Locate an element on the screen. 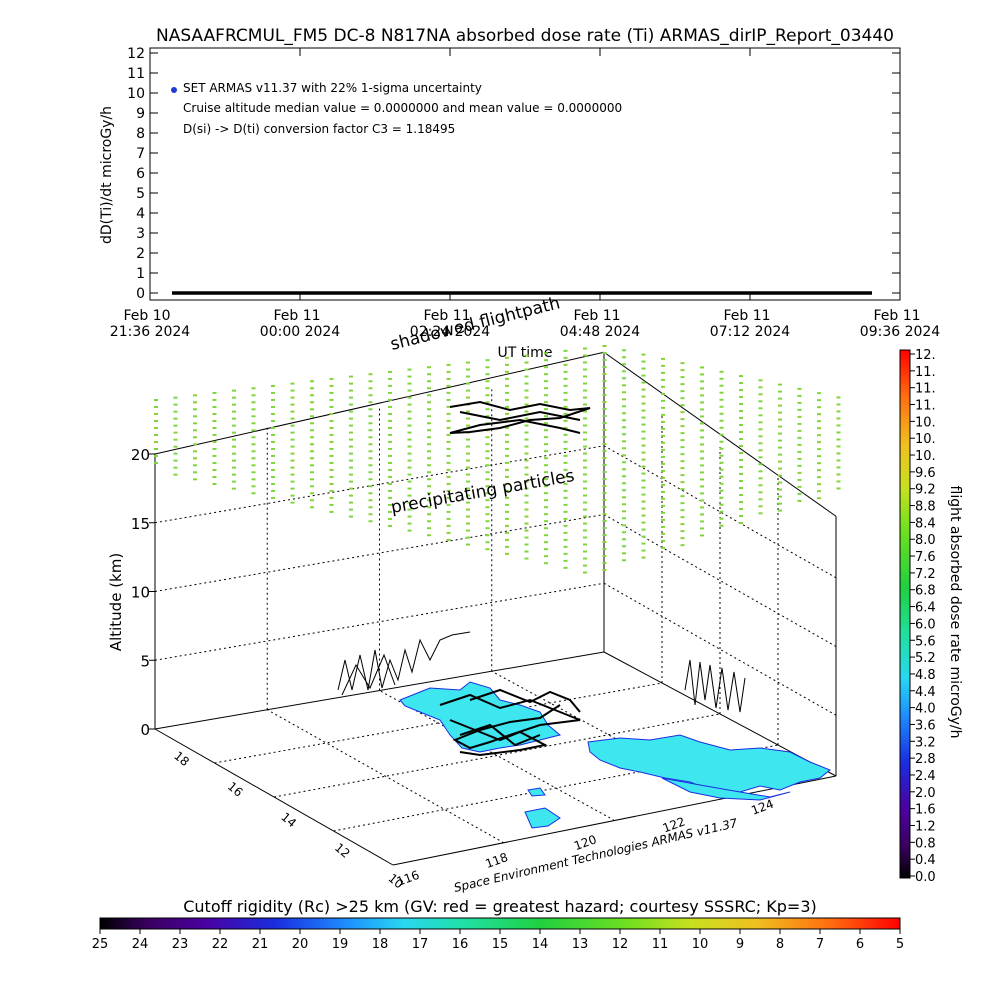 This screenshot has height=1000, width=1000. precipitating-particles-label: precipitating particles is located at coordinates (482, 492).